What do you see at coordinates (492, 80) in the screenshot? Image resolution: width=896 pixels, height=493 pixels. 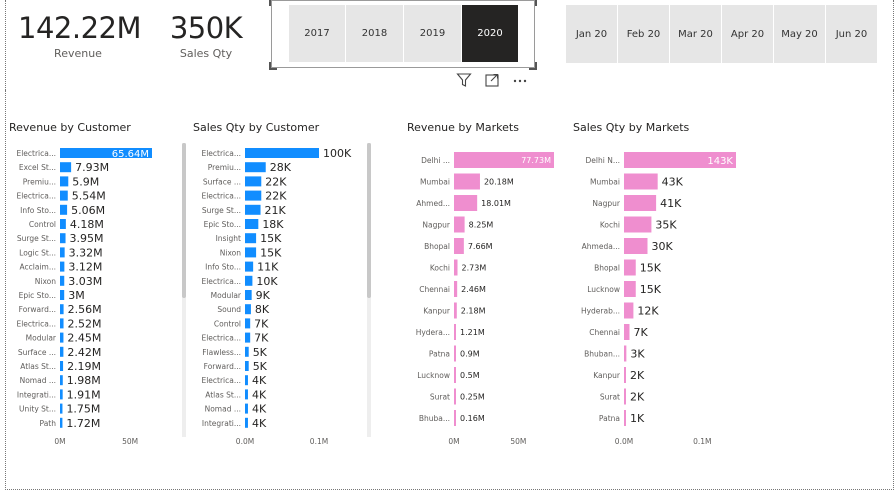 I see `focus-mode-icon` at bounding box center [492, 80].